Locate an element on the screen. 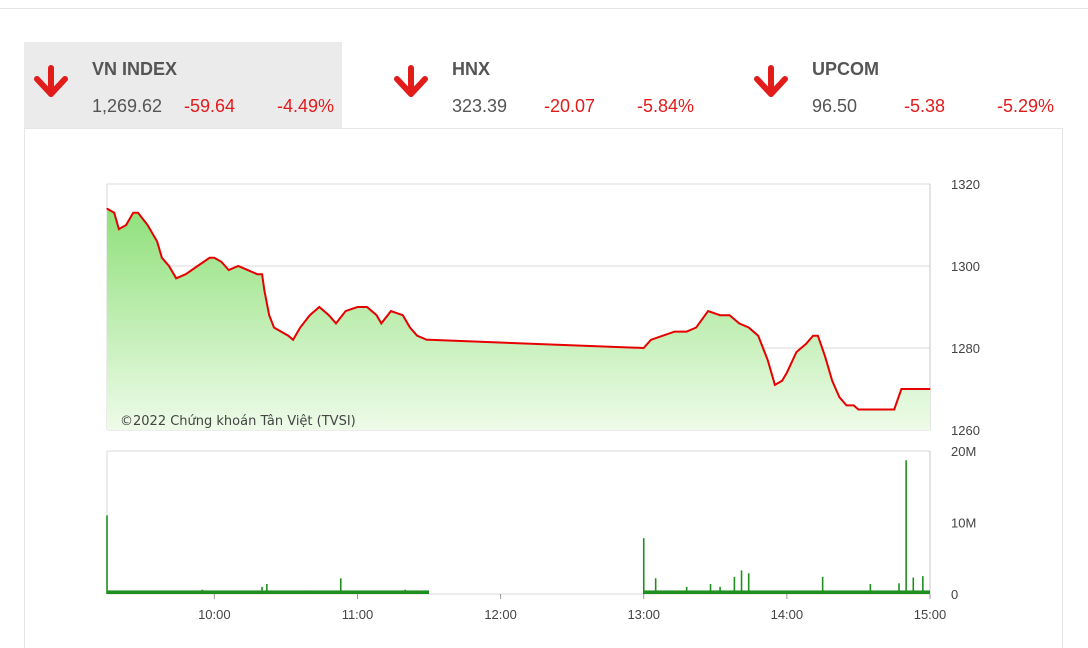  index-change: -59.64 is located at coordinates (210, 106).